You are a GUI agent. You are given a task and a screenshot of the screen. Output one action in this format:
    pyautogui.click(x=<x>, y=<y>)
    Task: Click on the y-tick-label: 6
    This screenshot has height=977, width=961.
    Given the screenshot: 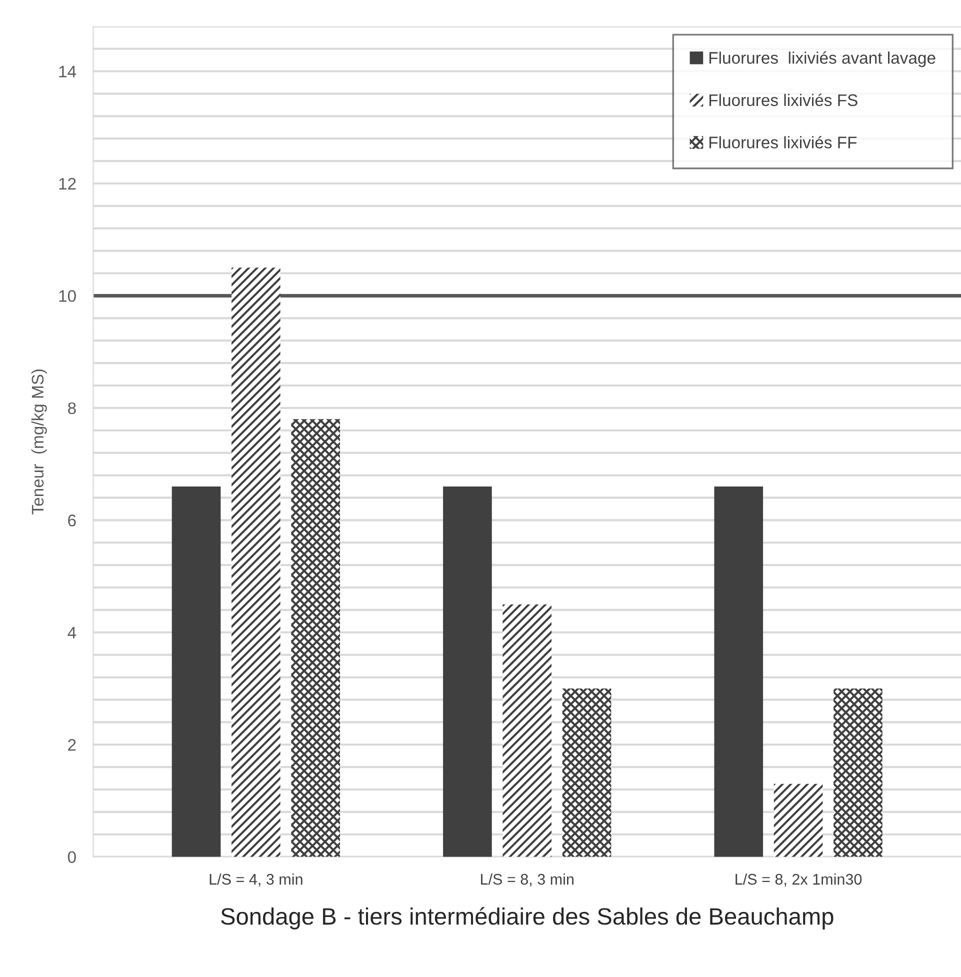 What is the action you would take?
    pyautogui.click(x=72, y=520)
    